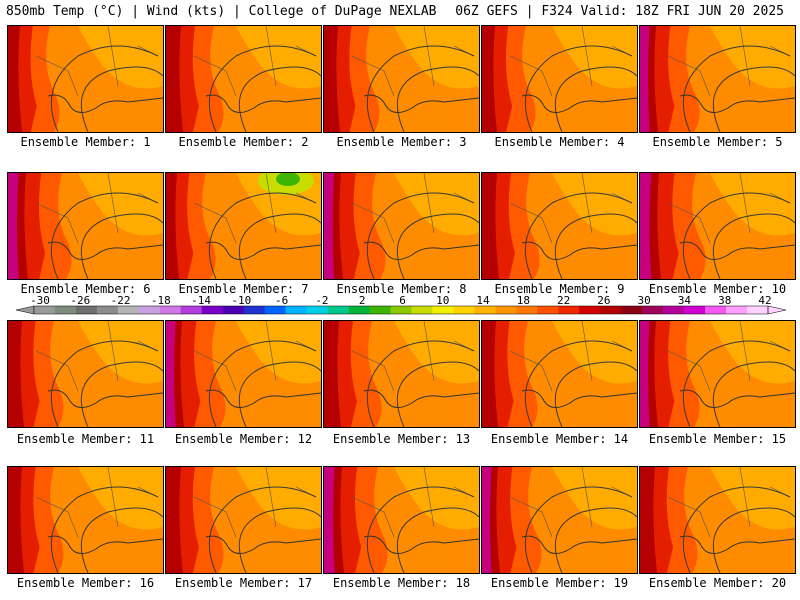 The height and width of the screenshot is (600, 800). Describe the element at coordinates (717, 583) in the screenshot. I see `ensemble-member-label: Ensemble Member: 20` at that location.